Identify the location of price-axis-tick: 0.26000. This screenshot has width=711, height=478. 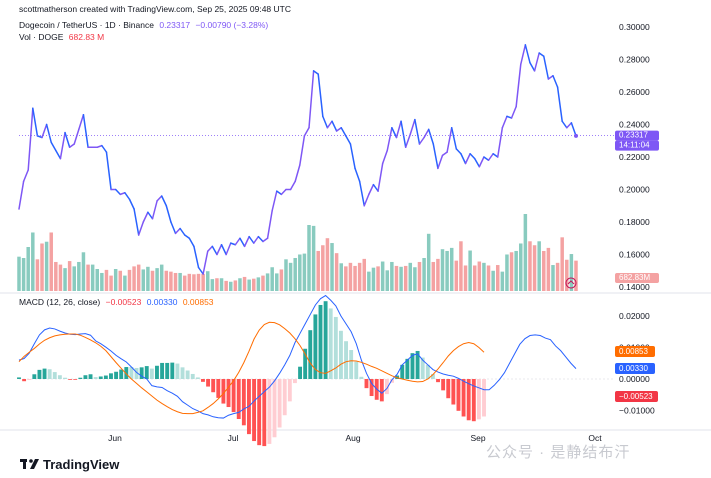
(634, 92).